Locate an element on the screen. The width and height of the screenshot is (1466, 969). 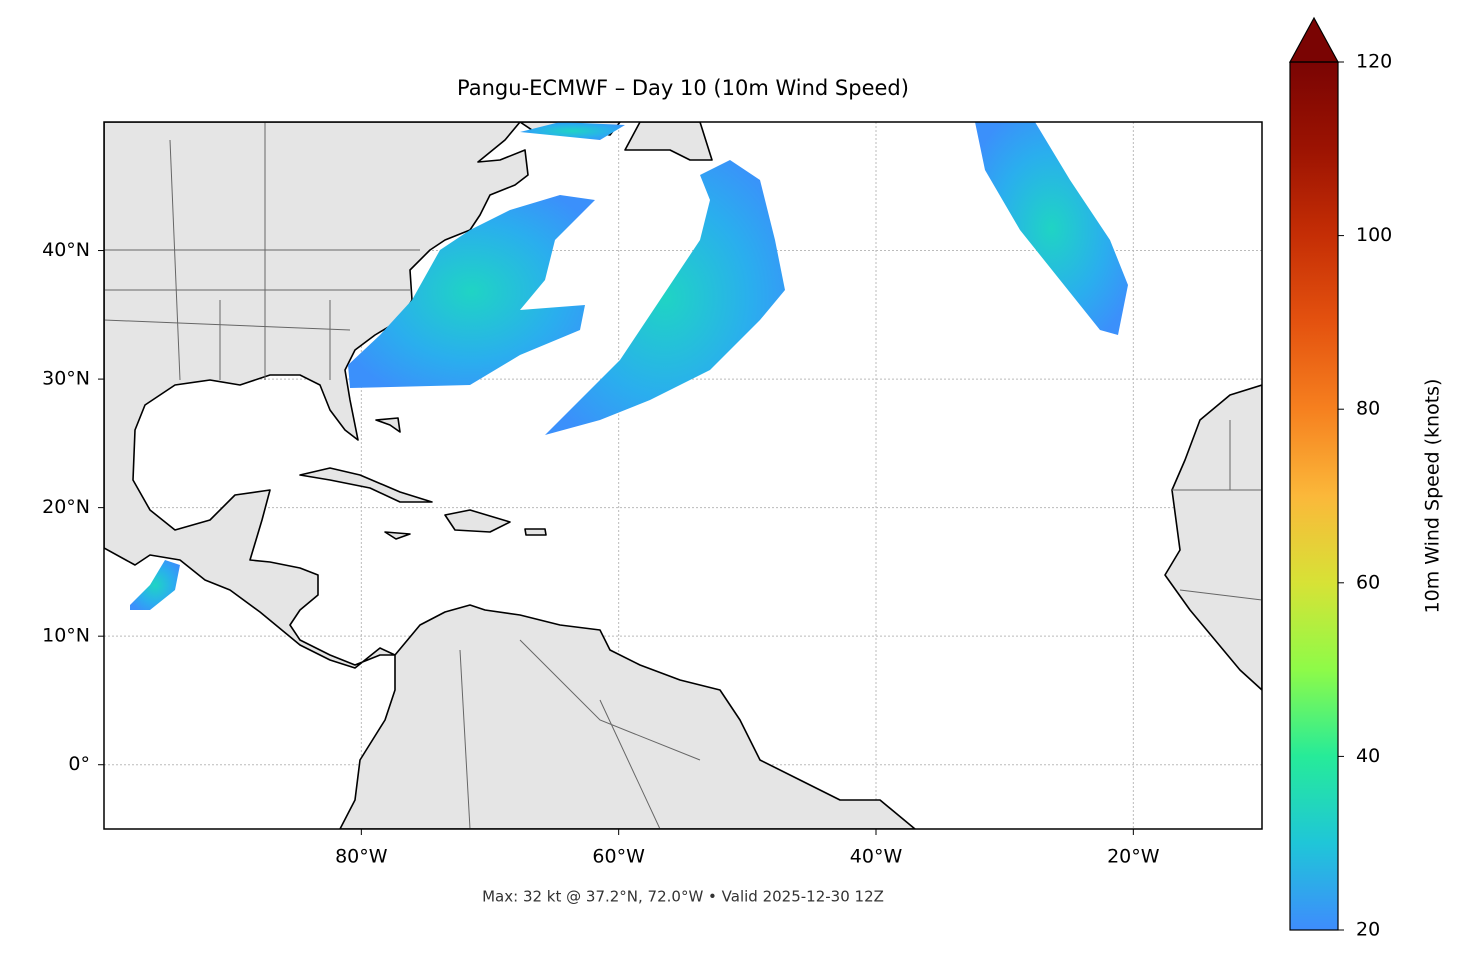
atlantic-canada is located at coordinates (668, 141).